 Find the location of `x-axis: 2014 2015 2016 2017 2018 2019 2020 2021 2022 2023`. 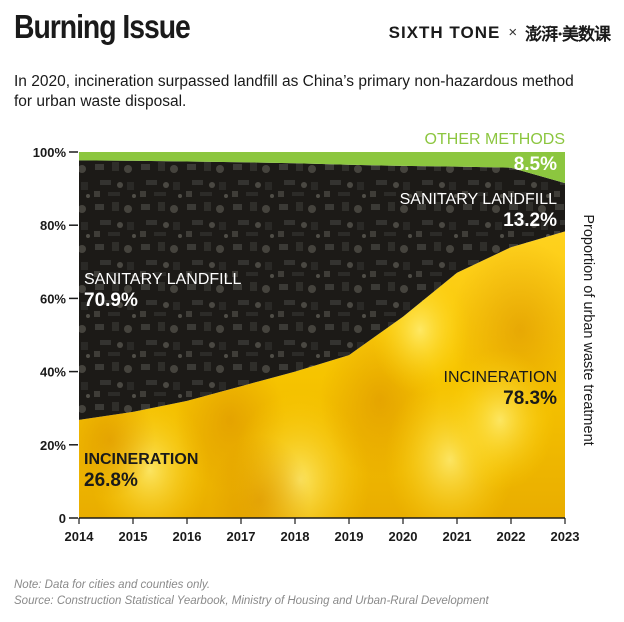

x-axis: 2014 2015 2016 2017 2018 2019 2020 2021 2022 2023 is located at coordinates (322, 531).